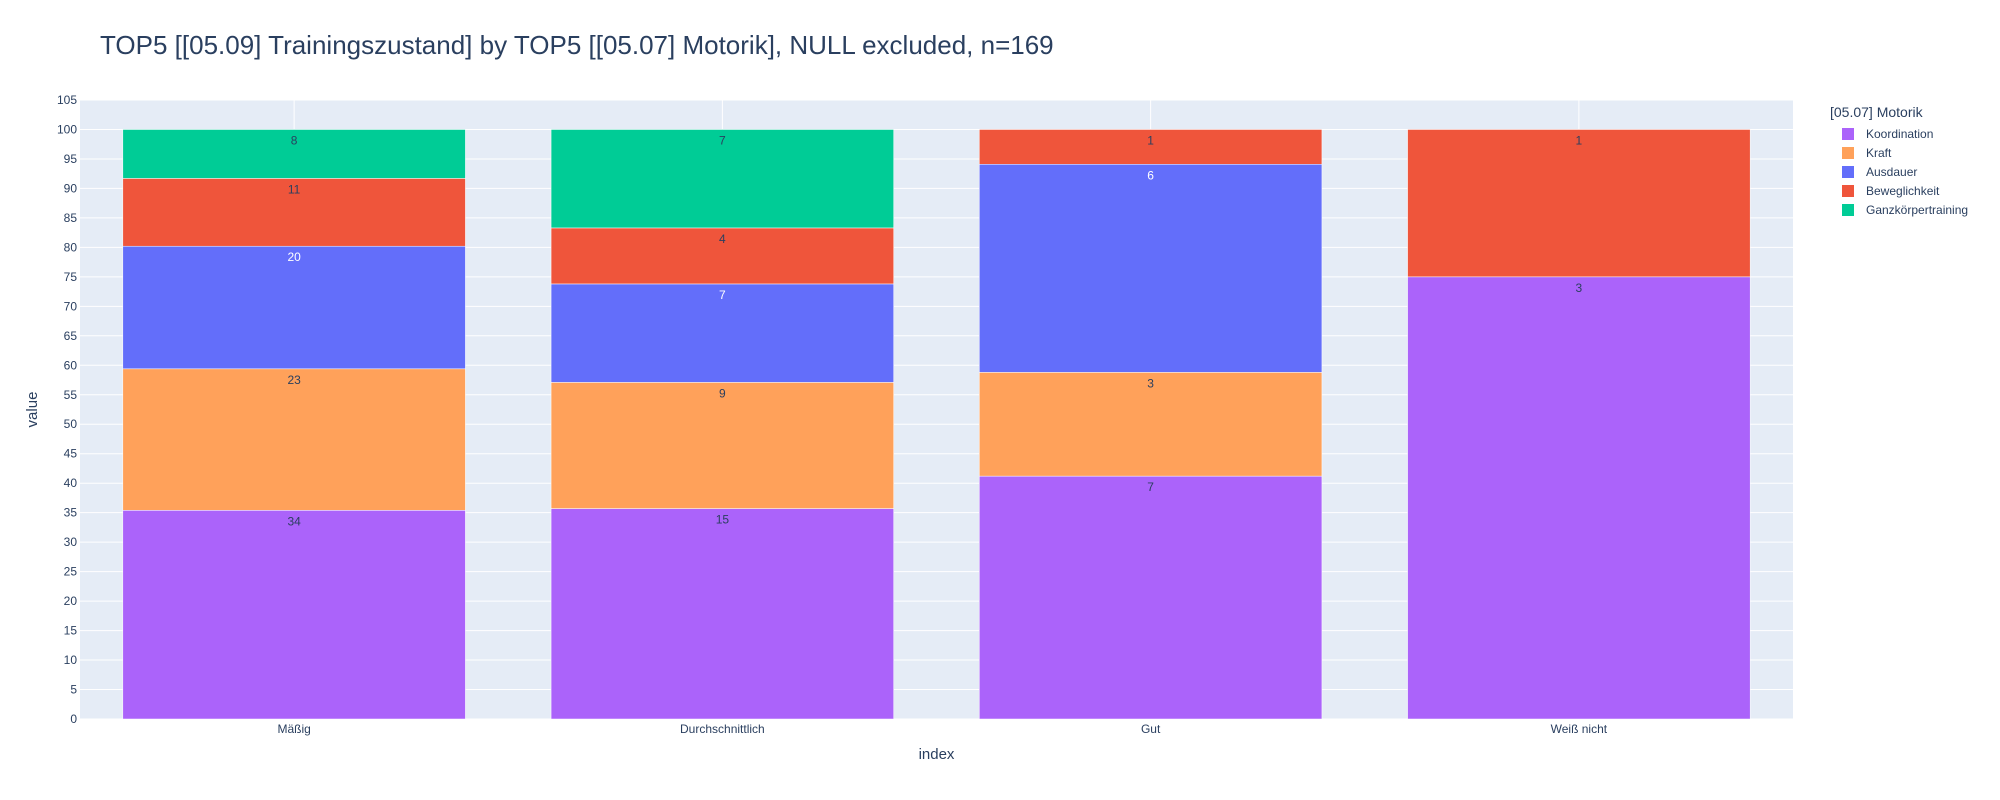  I want to click on y-tick-label: 80, so click(71, 247).